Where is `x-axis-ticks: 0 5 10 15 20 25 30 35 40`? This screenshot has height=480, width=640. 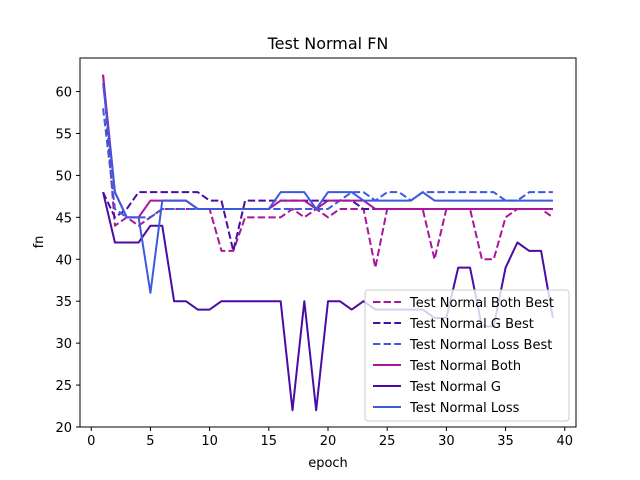
x-axis-ticks: 0 5 10 15 20 25 30 35 40 is located at coordinates (330, 438).